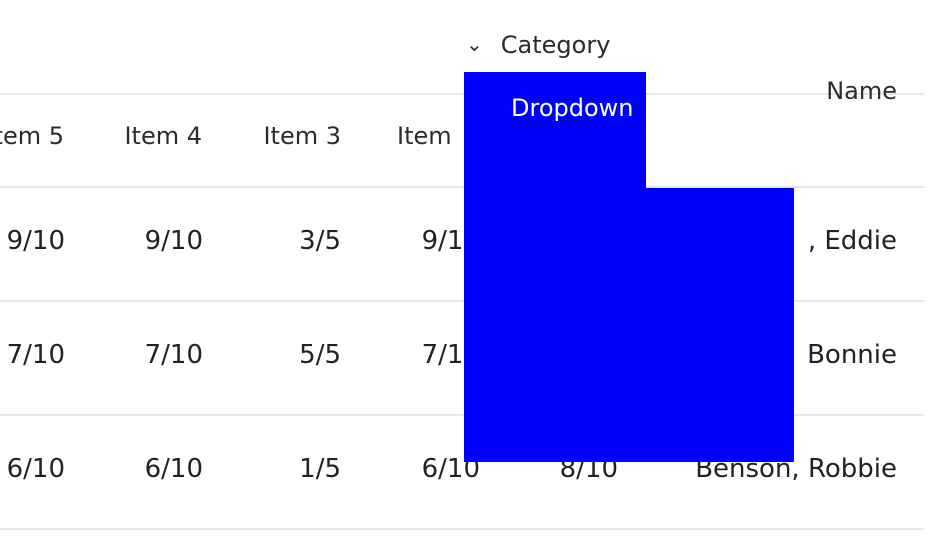  Describe the element at coordinates (572, 108) in the screenshot. I see `dropdown-label: Dropdown` at that location.